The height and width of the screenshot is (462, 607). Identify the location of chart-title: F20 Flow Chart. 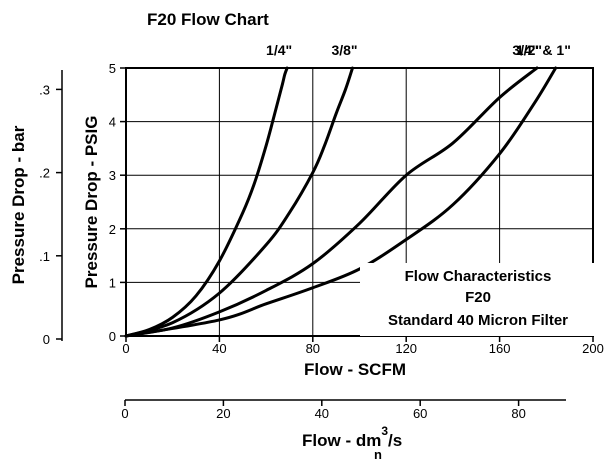
(208, 19).